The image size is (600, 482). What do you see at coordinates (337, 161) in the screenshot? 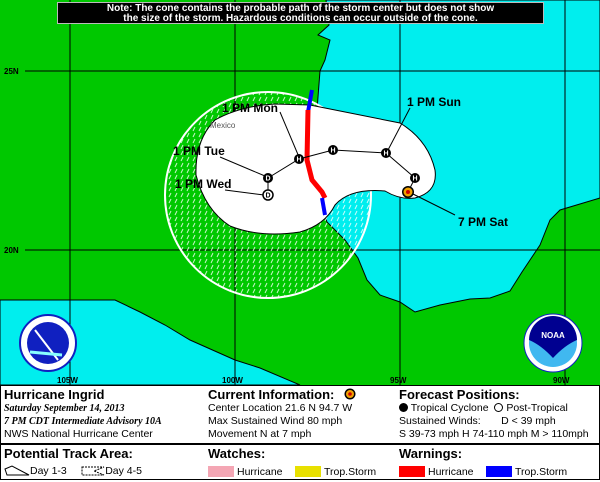
I see `label-leaders` at bounding box center [337, 161].